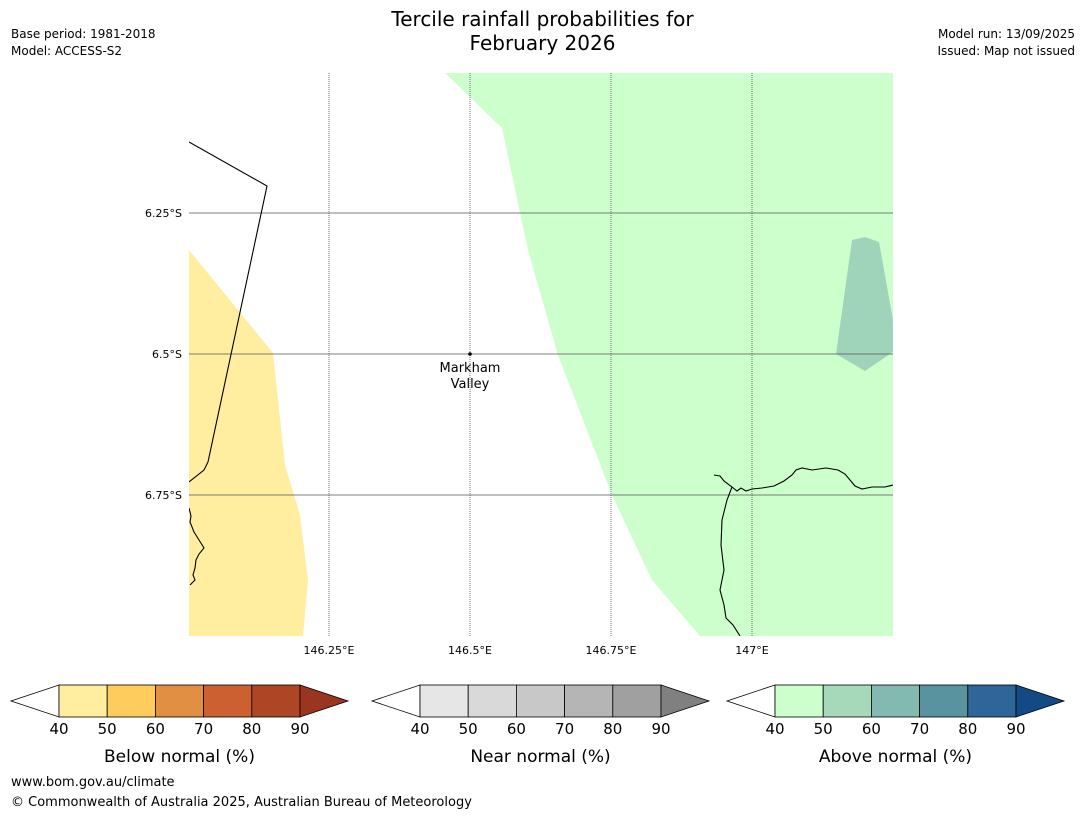 The image size is (1085, 816). Describe the element at coordinates (163, 213) in the screenshot. I see `lat-label-6-25: 6.25°S` at that location.